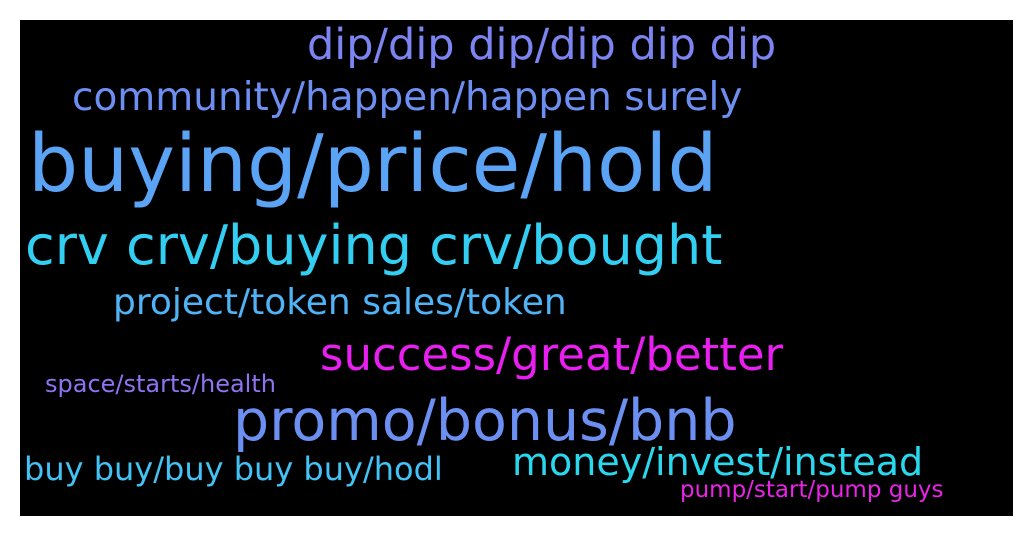  I want to click on word-space: space/starts/health, so click(160, 384).